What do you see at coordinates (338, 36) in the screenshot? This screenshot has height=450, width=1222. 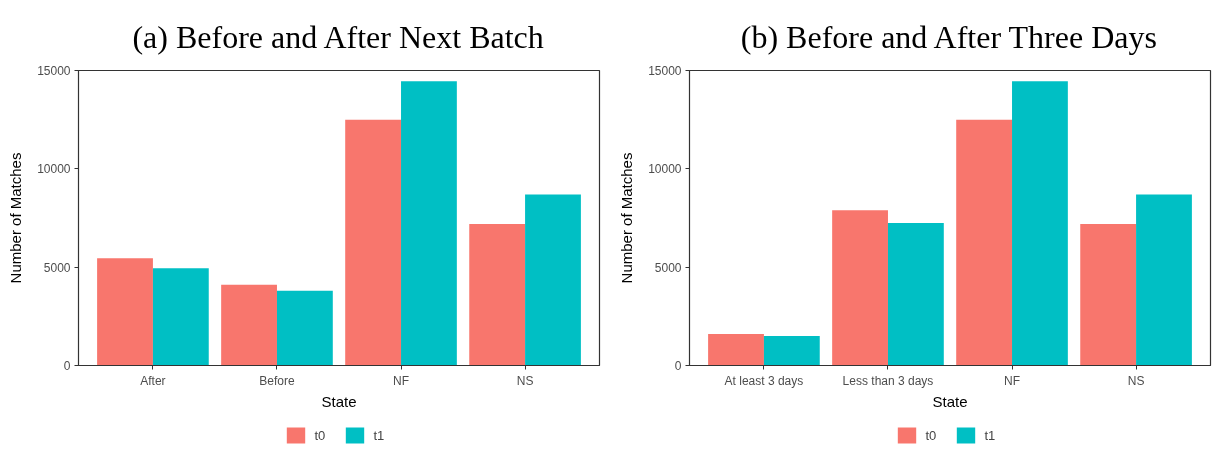 I see `chart-title: (a) Before and After Next Batch` at bounding box center [338, 36].